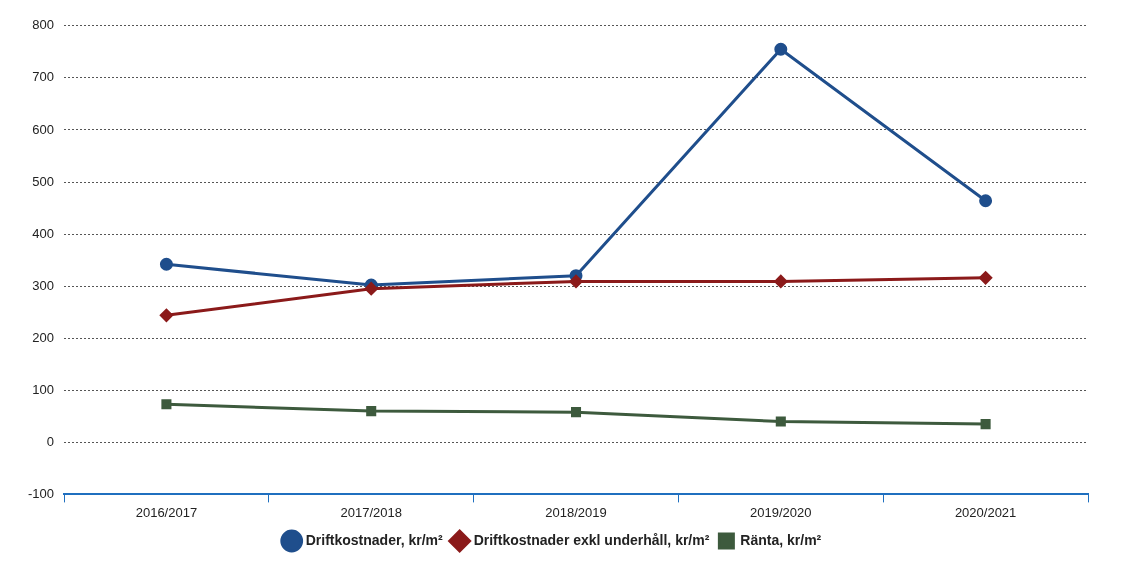 Image resolution: width=1126 pixels, height=576 pixels. Describe the element at coordinates (43, 285) in the screenshot. I see `y-tick-label: 300` at that location.